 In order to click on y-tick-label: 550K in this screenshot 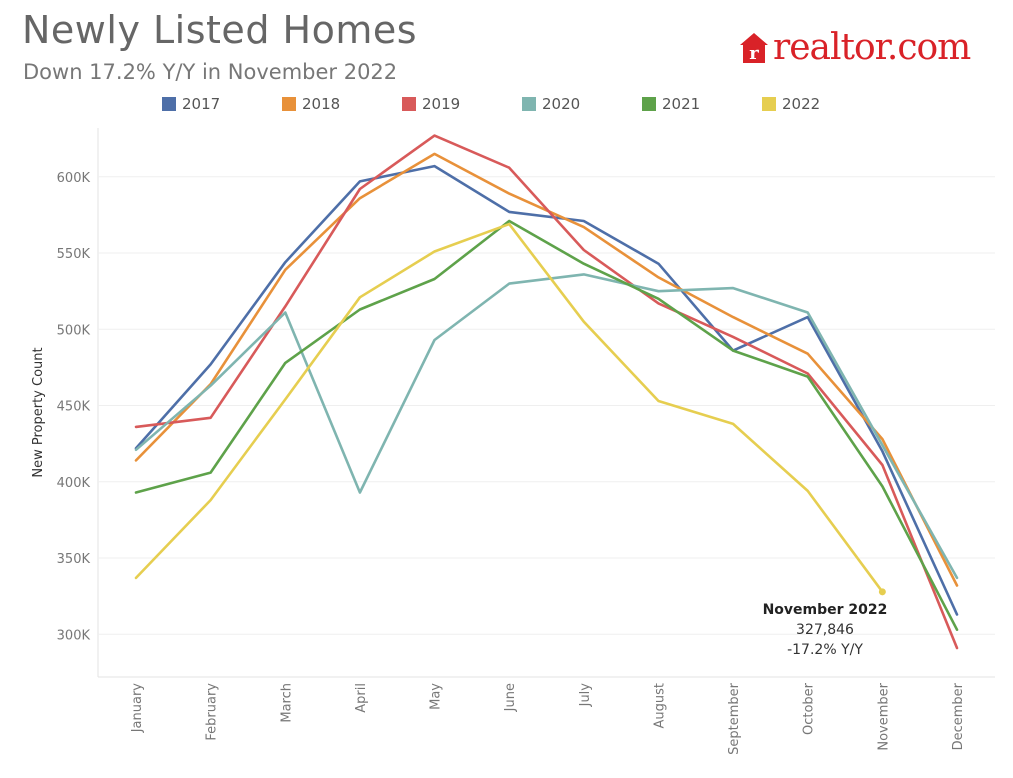, I will do `click(74, 254)`.